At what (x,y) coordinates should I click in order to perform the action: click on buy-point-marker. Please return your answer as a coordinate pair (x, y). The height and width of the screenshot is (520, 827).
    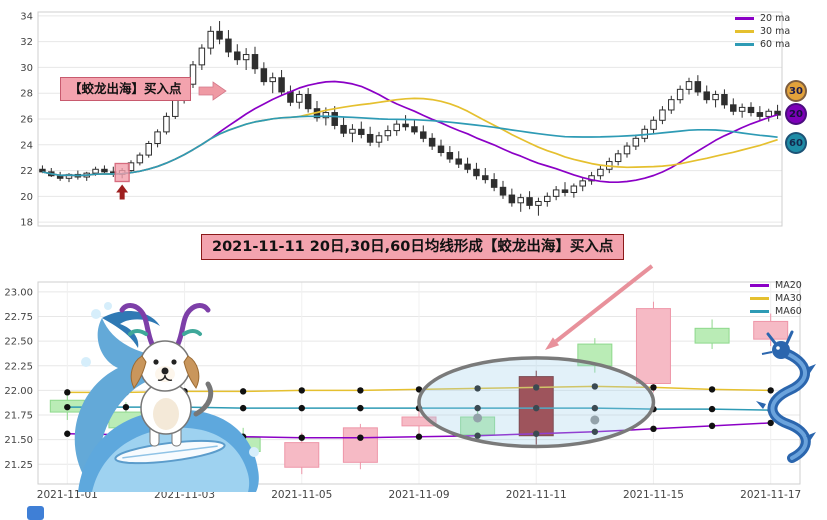
    Looking at the image, I should click on (122, 181).